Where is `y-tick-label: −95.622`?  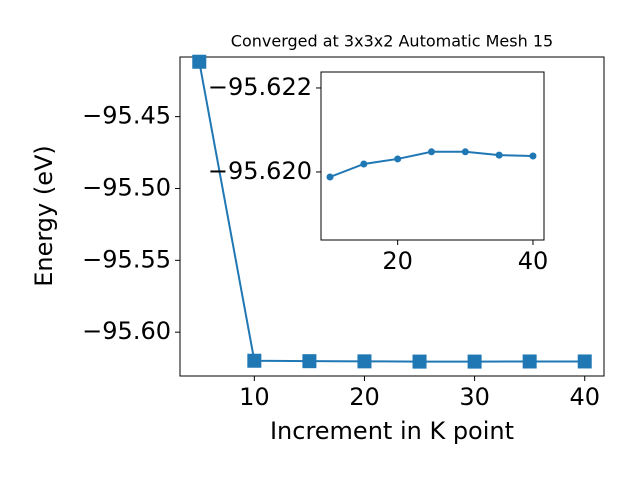
y-tick-label: −95.622 is located at coordinates (260, 87).